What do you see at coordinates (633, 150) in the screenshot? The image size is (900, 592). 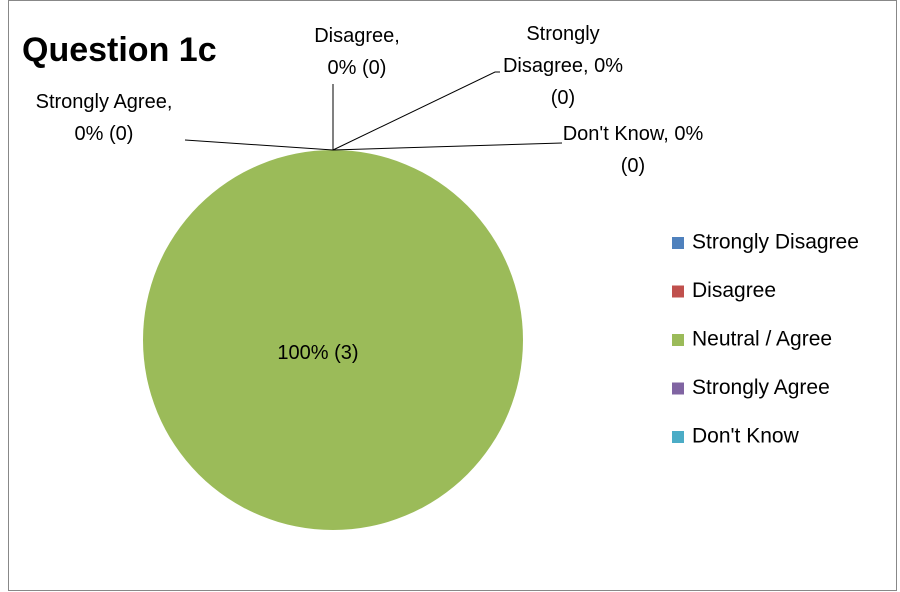 I see `data-label: Don't Know, 0% (0)` at bounding box center [633, 150].